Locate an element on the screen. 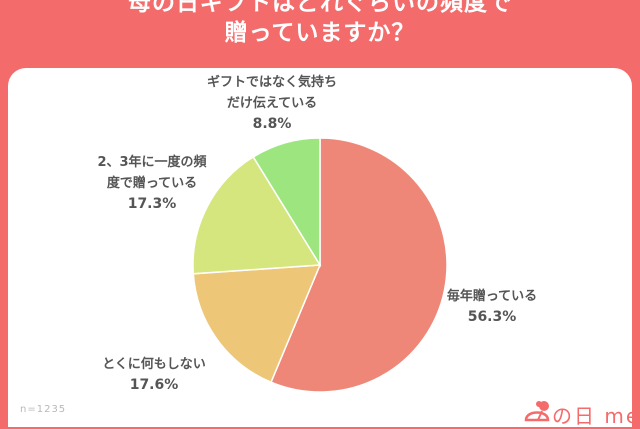 This screenshot has width=640, height=429. slice-value-label-0: 56.3% is located at coordinates (492, 317).